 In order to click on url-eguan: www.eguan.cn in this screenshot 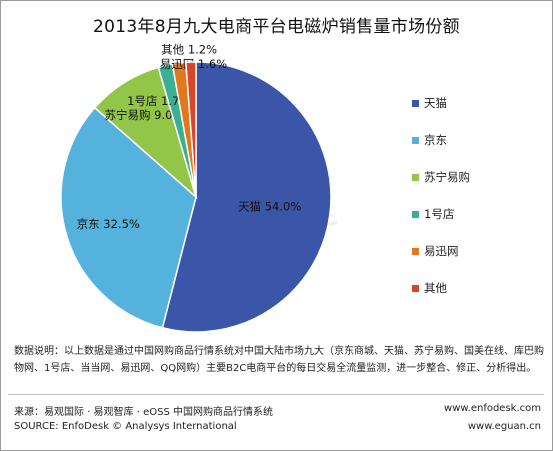, I will do `click(504, 426)`.